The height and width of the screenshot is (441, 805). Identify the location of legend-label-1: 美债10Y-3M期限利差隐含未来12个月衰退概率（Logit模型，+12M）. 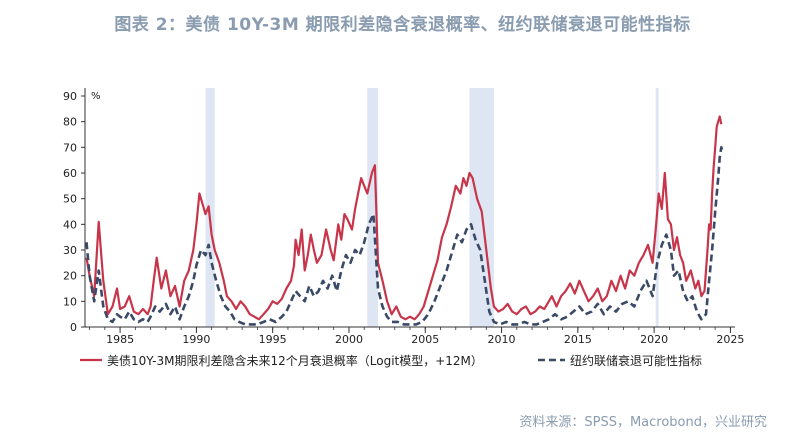
(295, 360).